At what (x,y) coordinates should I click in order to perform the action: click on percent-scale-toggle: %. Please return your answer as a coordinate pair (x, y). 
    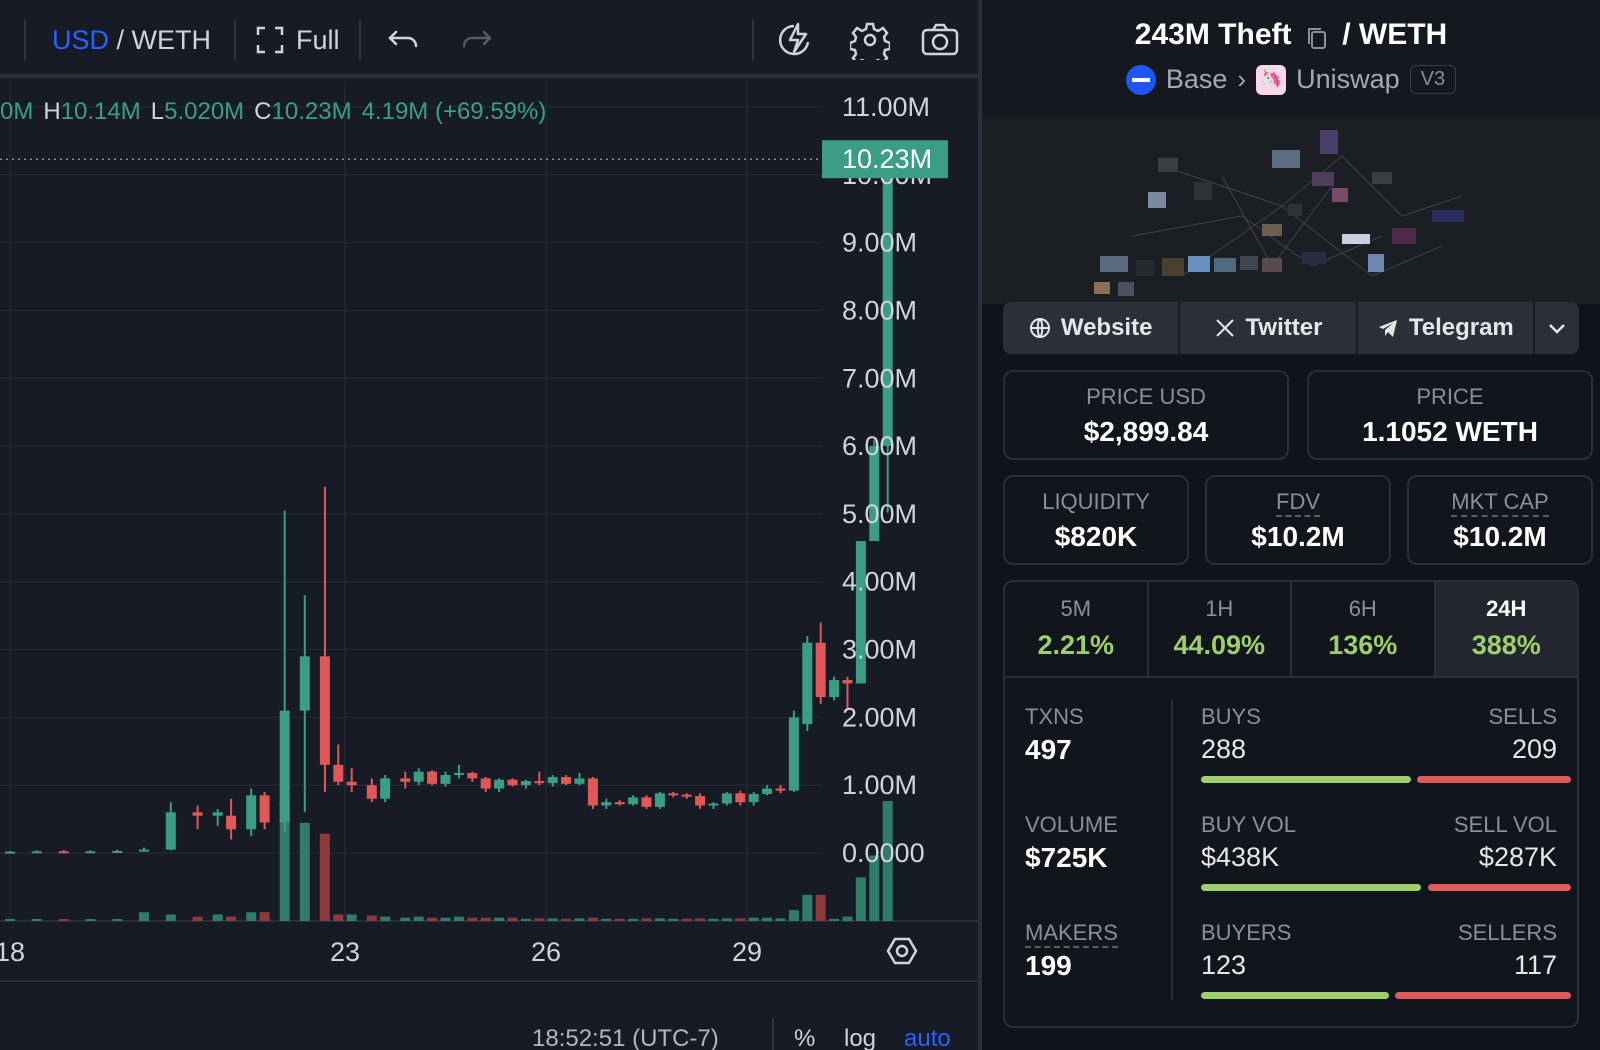
    Looking at the image, I should click on (805, 1037).